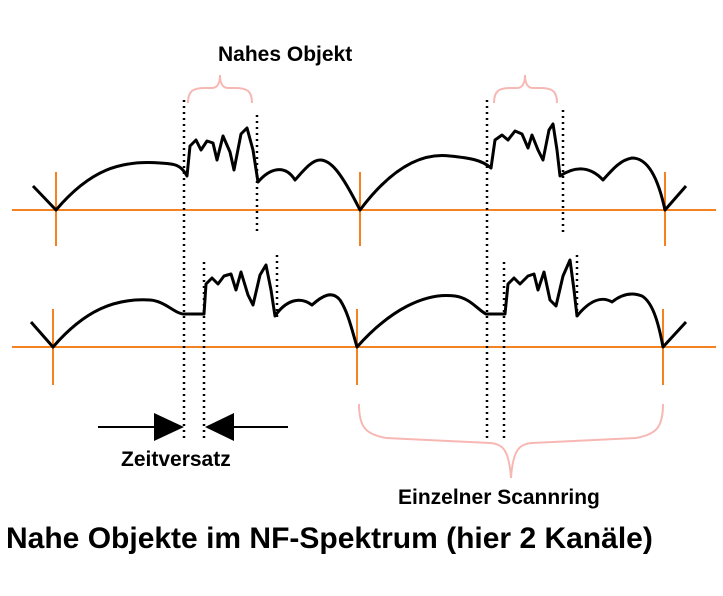  Describe the element at coordinates (176, 459) in the screenshot. I see `time-offset-label: Zeitversatz` at that location.